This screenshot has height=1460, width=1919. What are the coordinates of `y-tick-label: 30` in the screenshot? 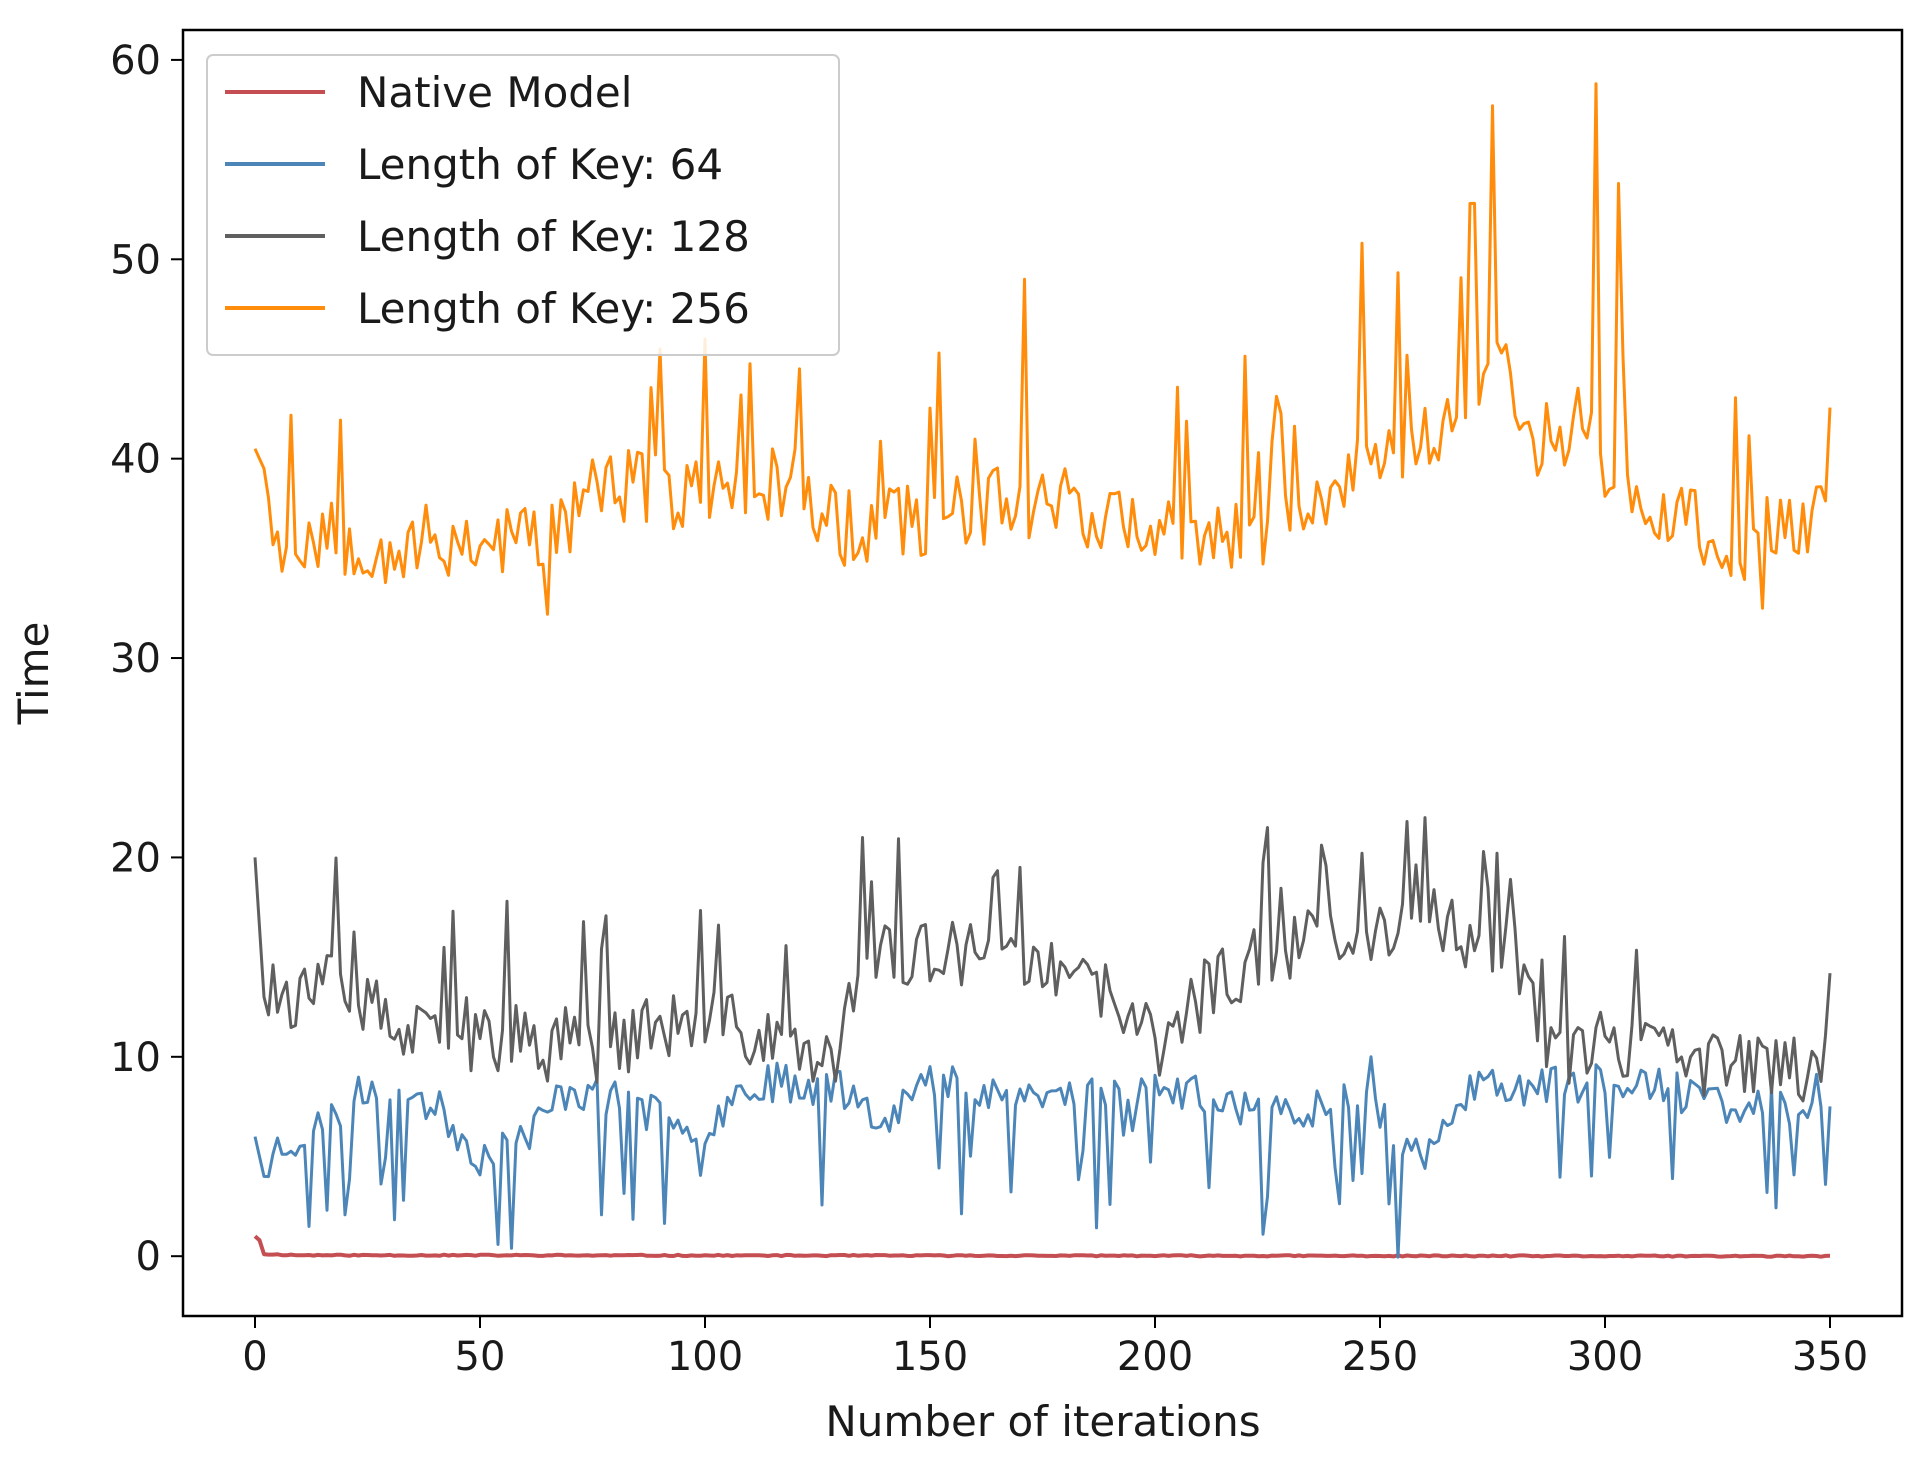 It's located at (135, 659).